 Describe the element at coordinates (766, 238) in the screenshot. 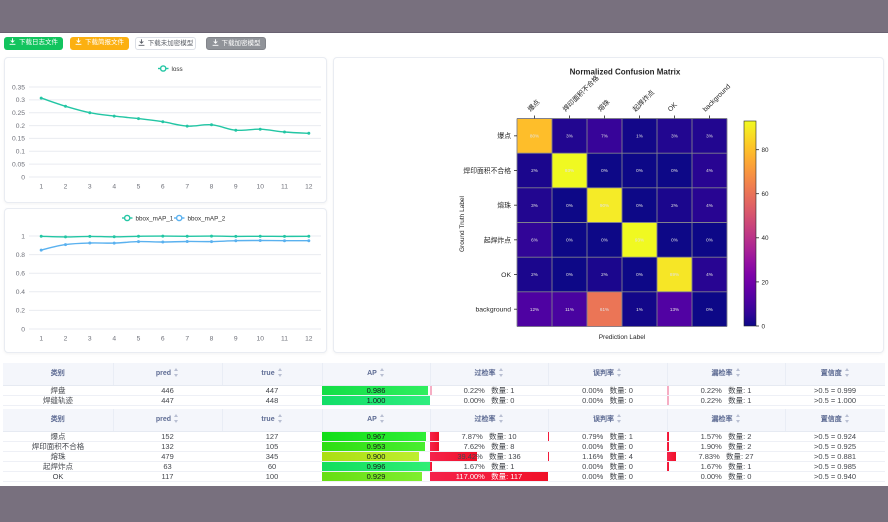

I see `svg-text: 40` at that location.